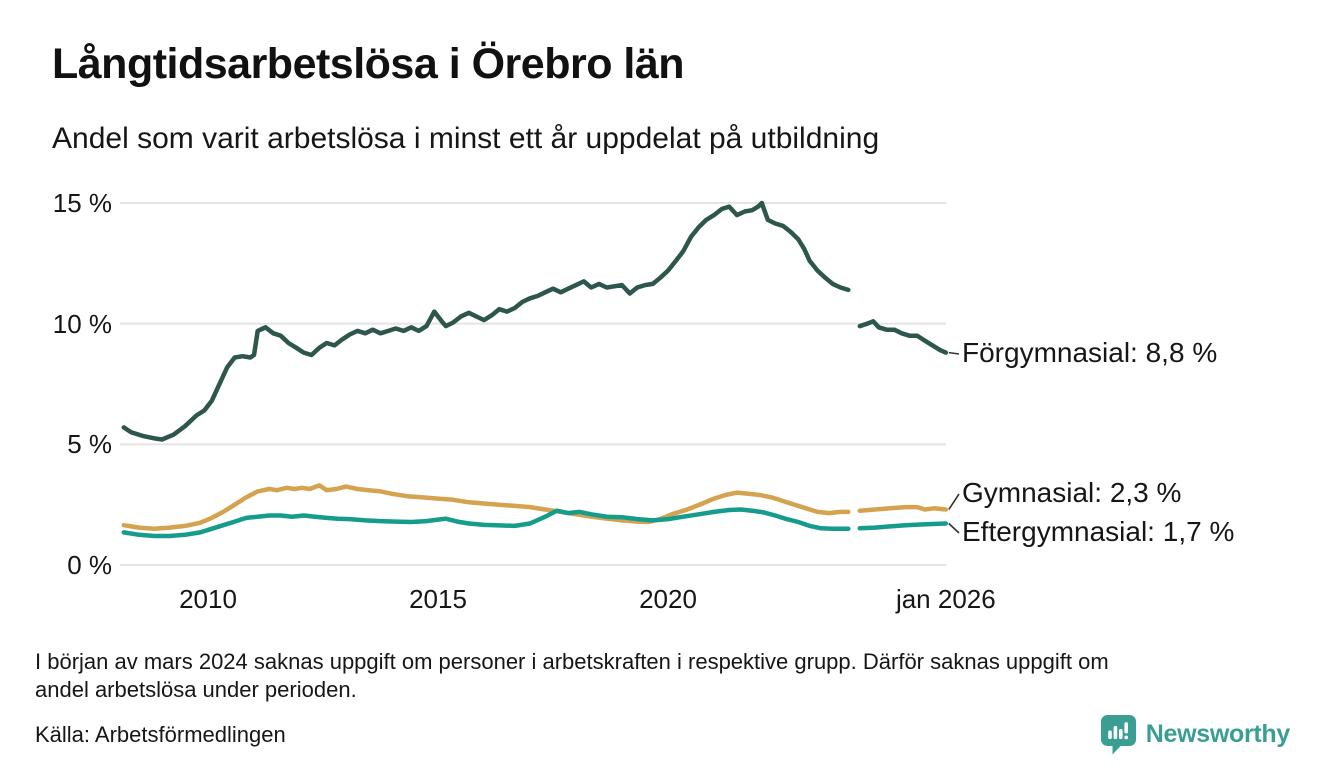 This screenshot has height=780, width=1340. I want to click on footnote-line: andel arbetslösa under perioden., so click(196, 689).